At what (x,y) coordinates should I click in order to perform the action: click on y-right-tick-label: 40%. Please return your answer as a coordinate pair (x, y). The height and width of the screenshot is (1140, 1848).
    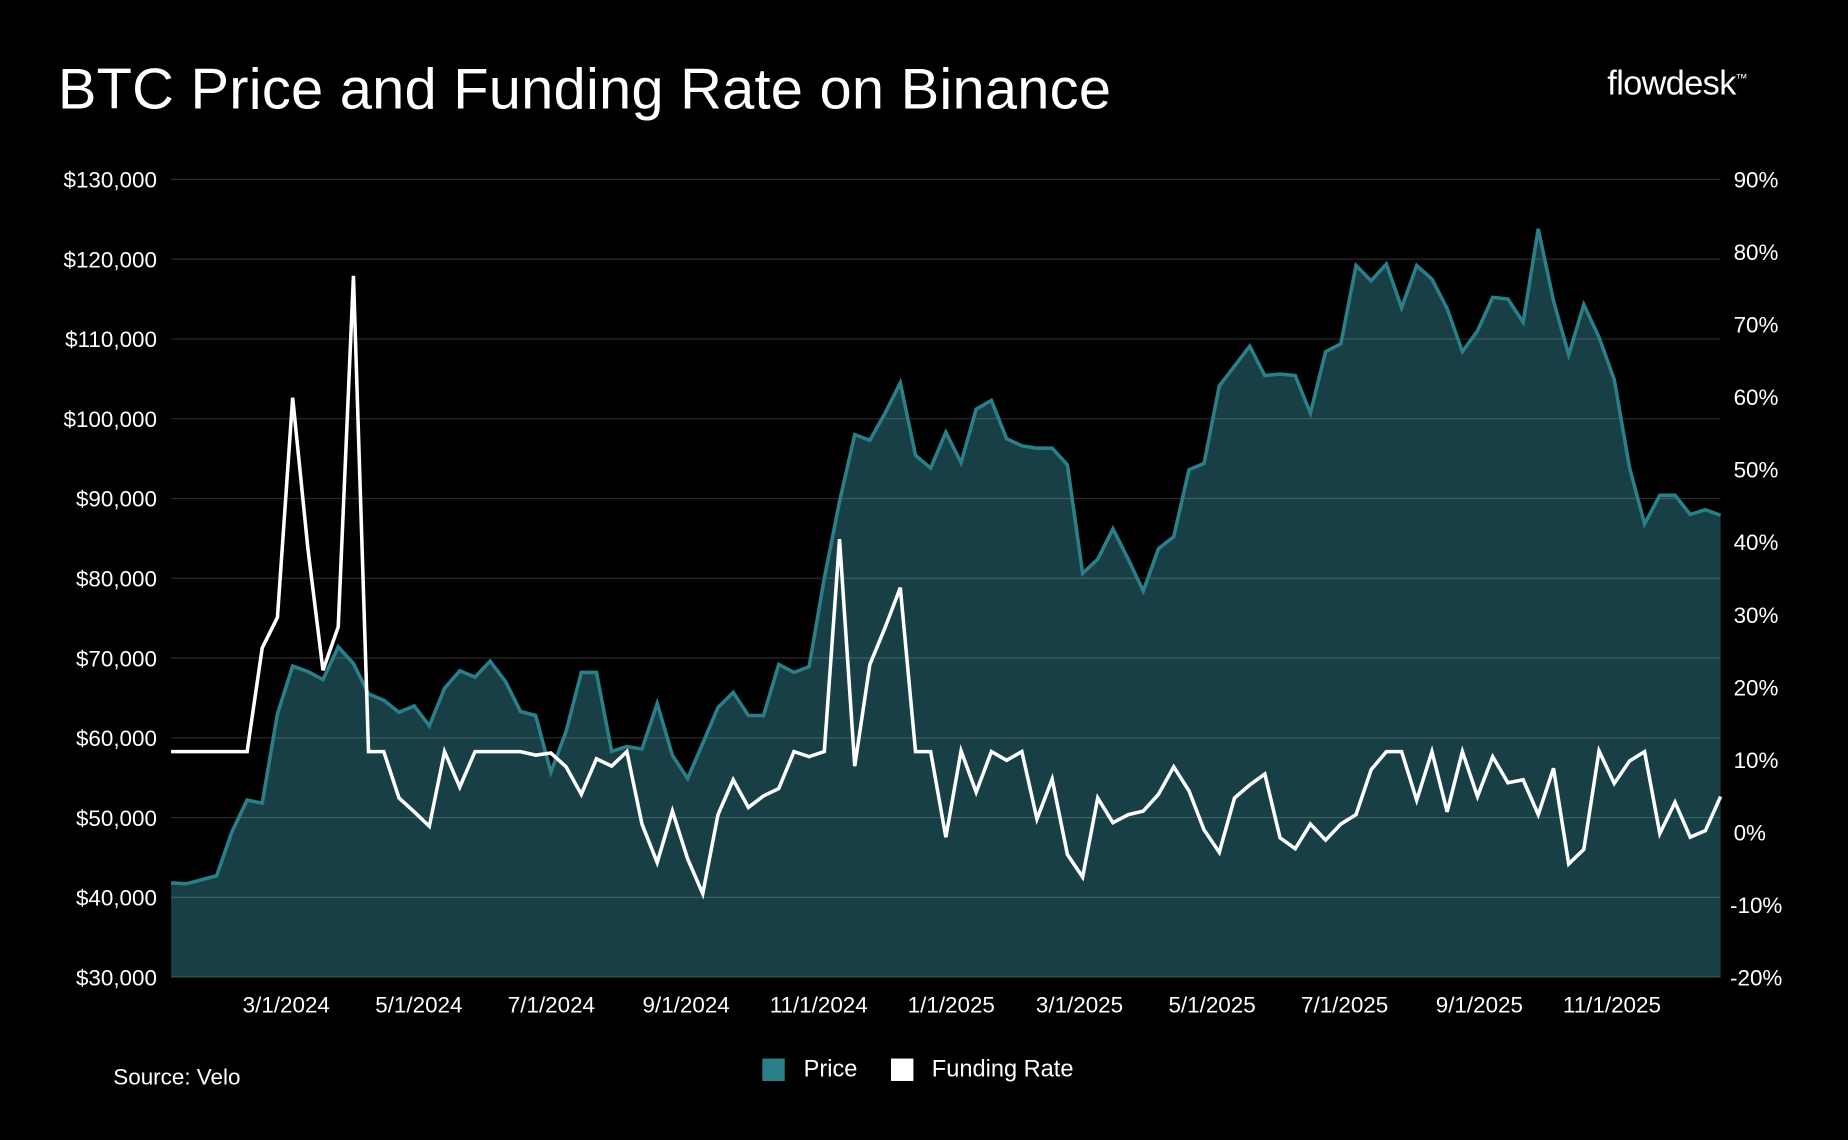
    Looking at the image, I should click on (1756, 542).